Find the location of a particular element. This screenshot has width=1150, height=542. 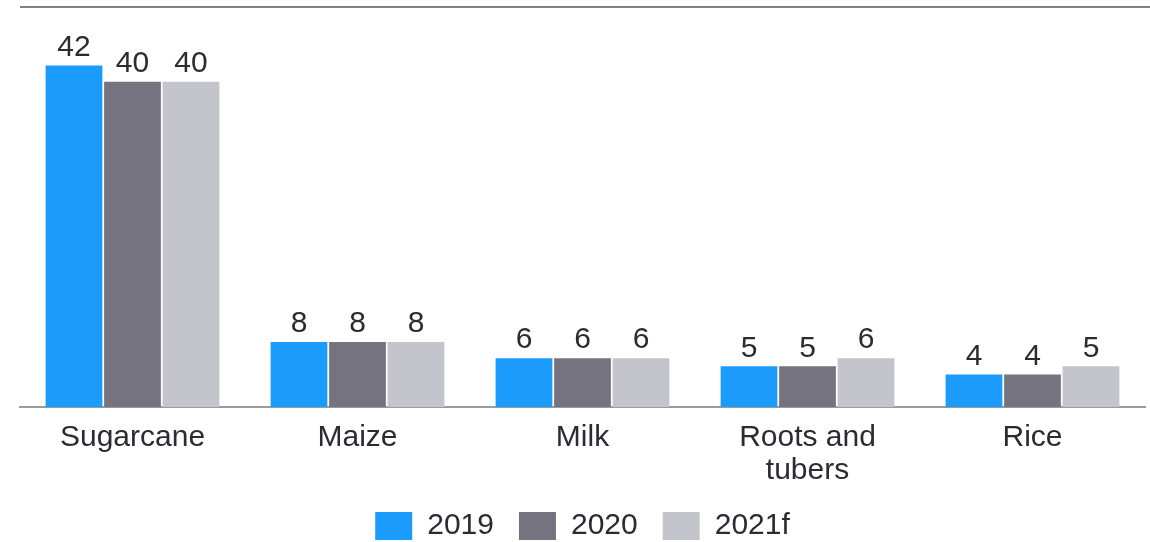

legend-label: 2020 is located at coordinates (604, 524).